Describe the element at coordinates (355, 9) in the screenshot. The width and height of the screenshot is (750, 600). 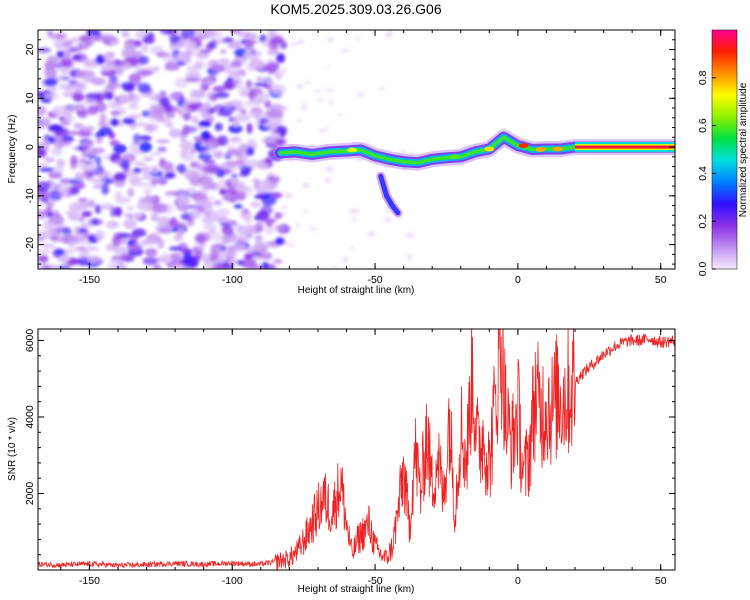
I see `chart-title: KOM5.2025.309.03.26.G06` at that location.